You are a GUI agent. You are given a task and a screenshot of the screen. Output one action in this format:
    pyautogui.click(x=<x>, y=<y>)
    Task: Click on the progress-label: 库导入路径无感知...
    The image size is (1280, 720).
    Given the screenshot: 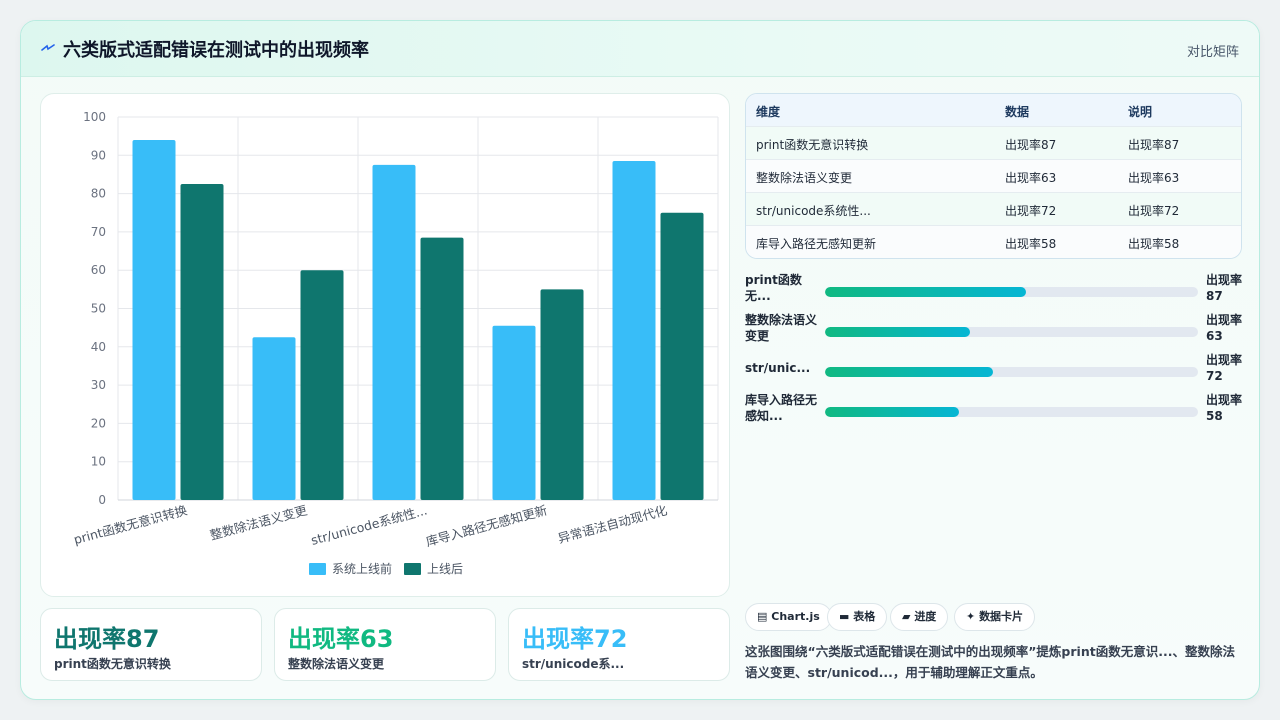 What is the action you would take?
    pyautogui.click(x=781, y=408)
    